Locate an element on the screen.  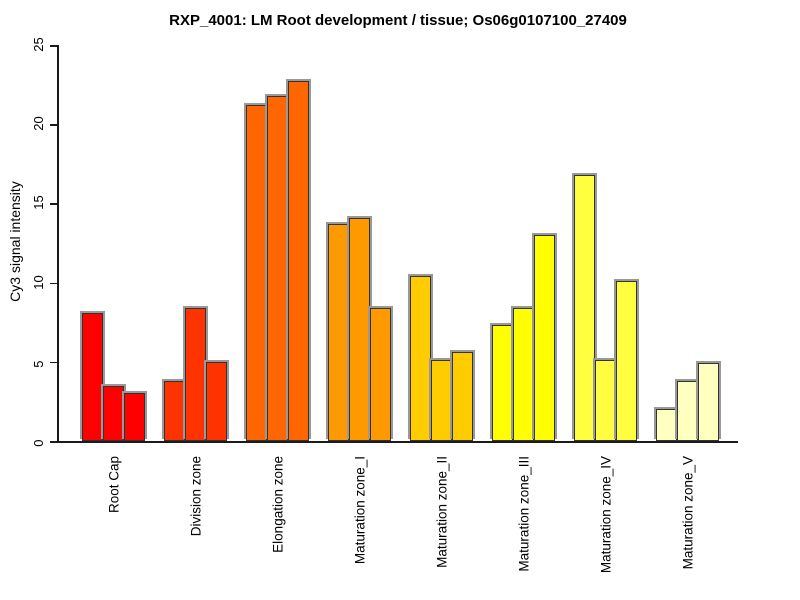
y-tick-label-text: 15 is located at coordinates (38, 203).